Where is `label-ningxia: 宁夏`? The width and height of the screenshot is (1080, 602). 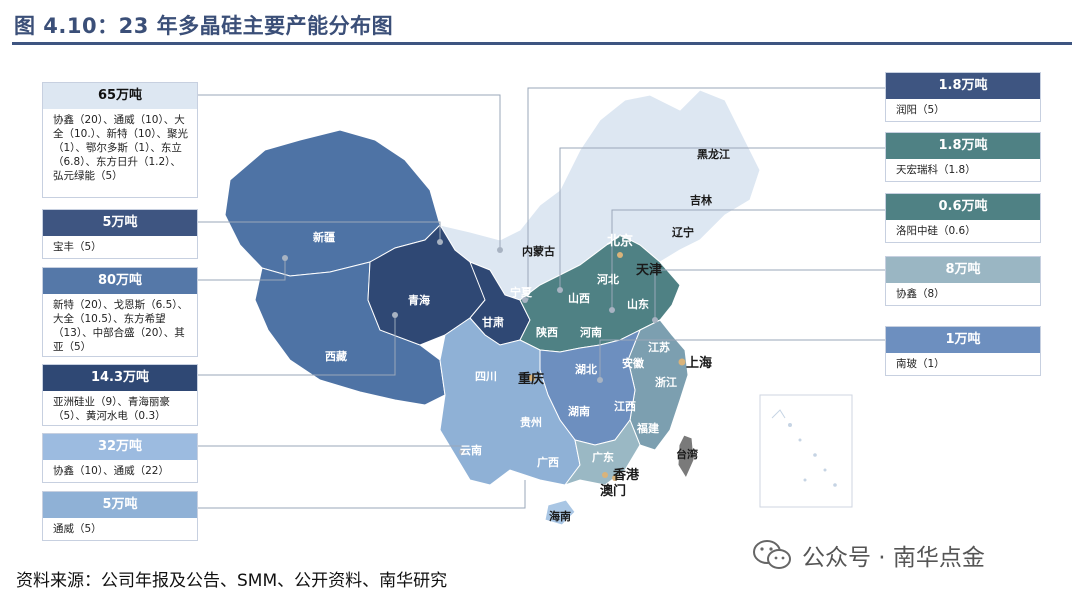
label-ningxia: 宁夏 is located at coordinates (521, 292).